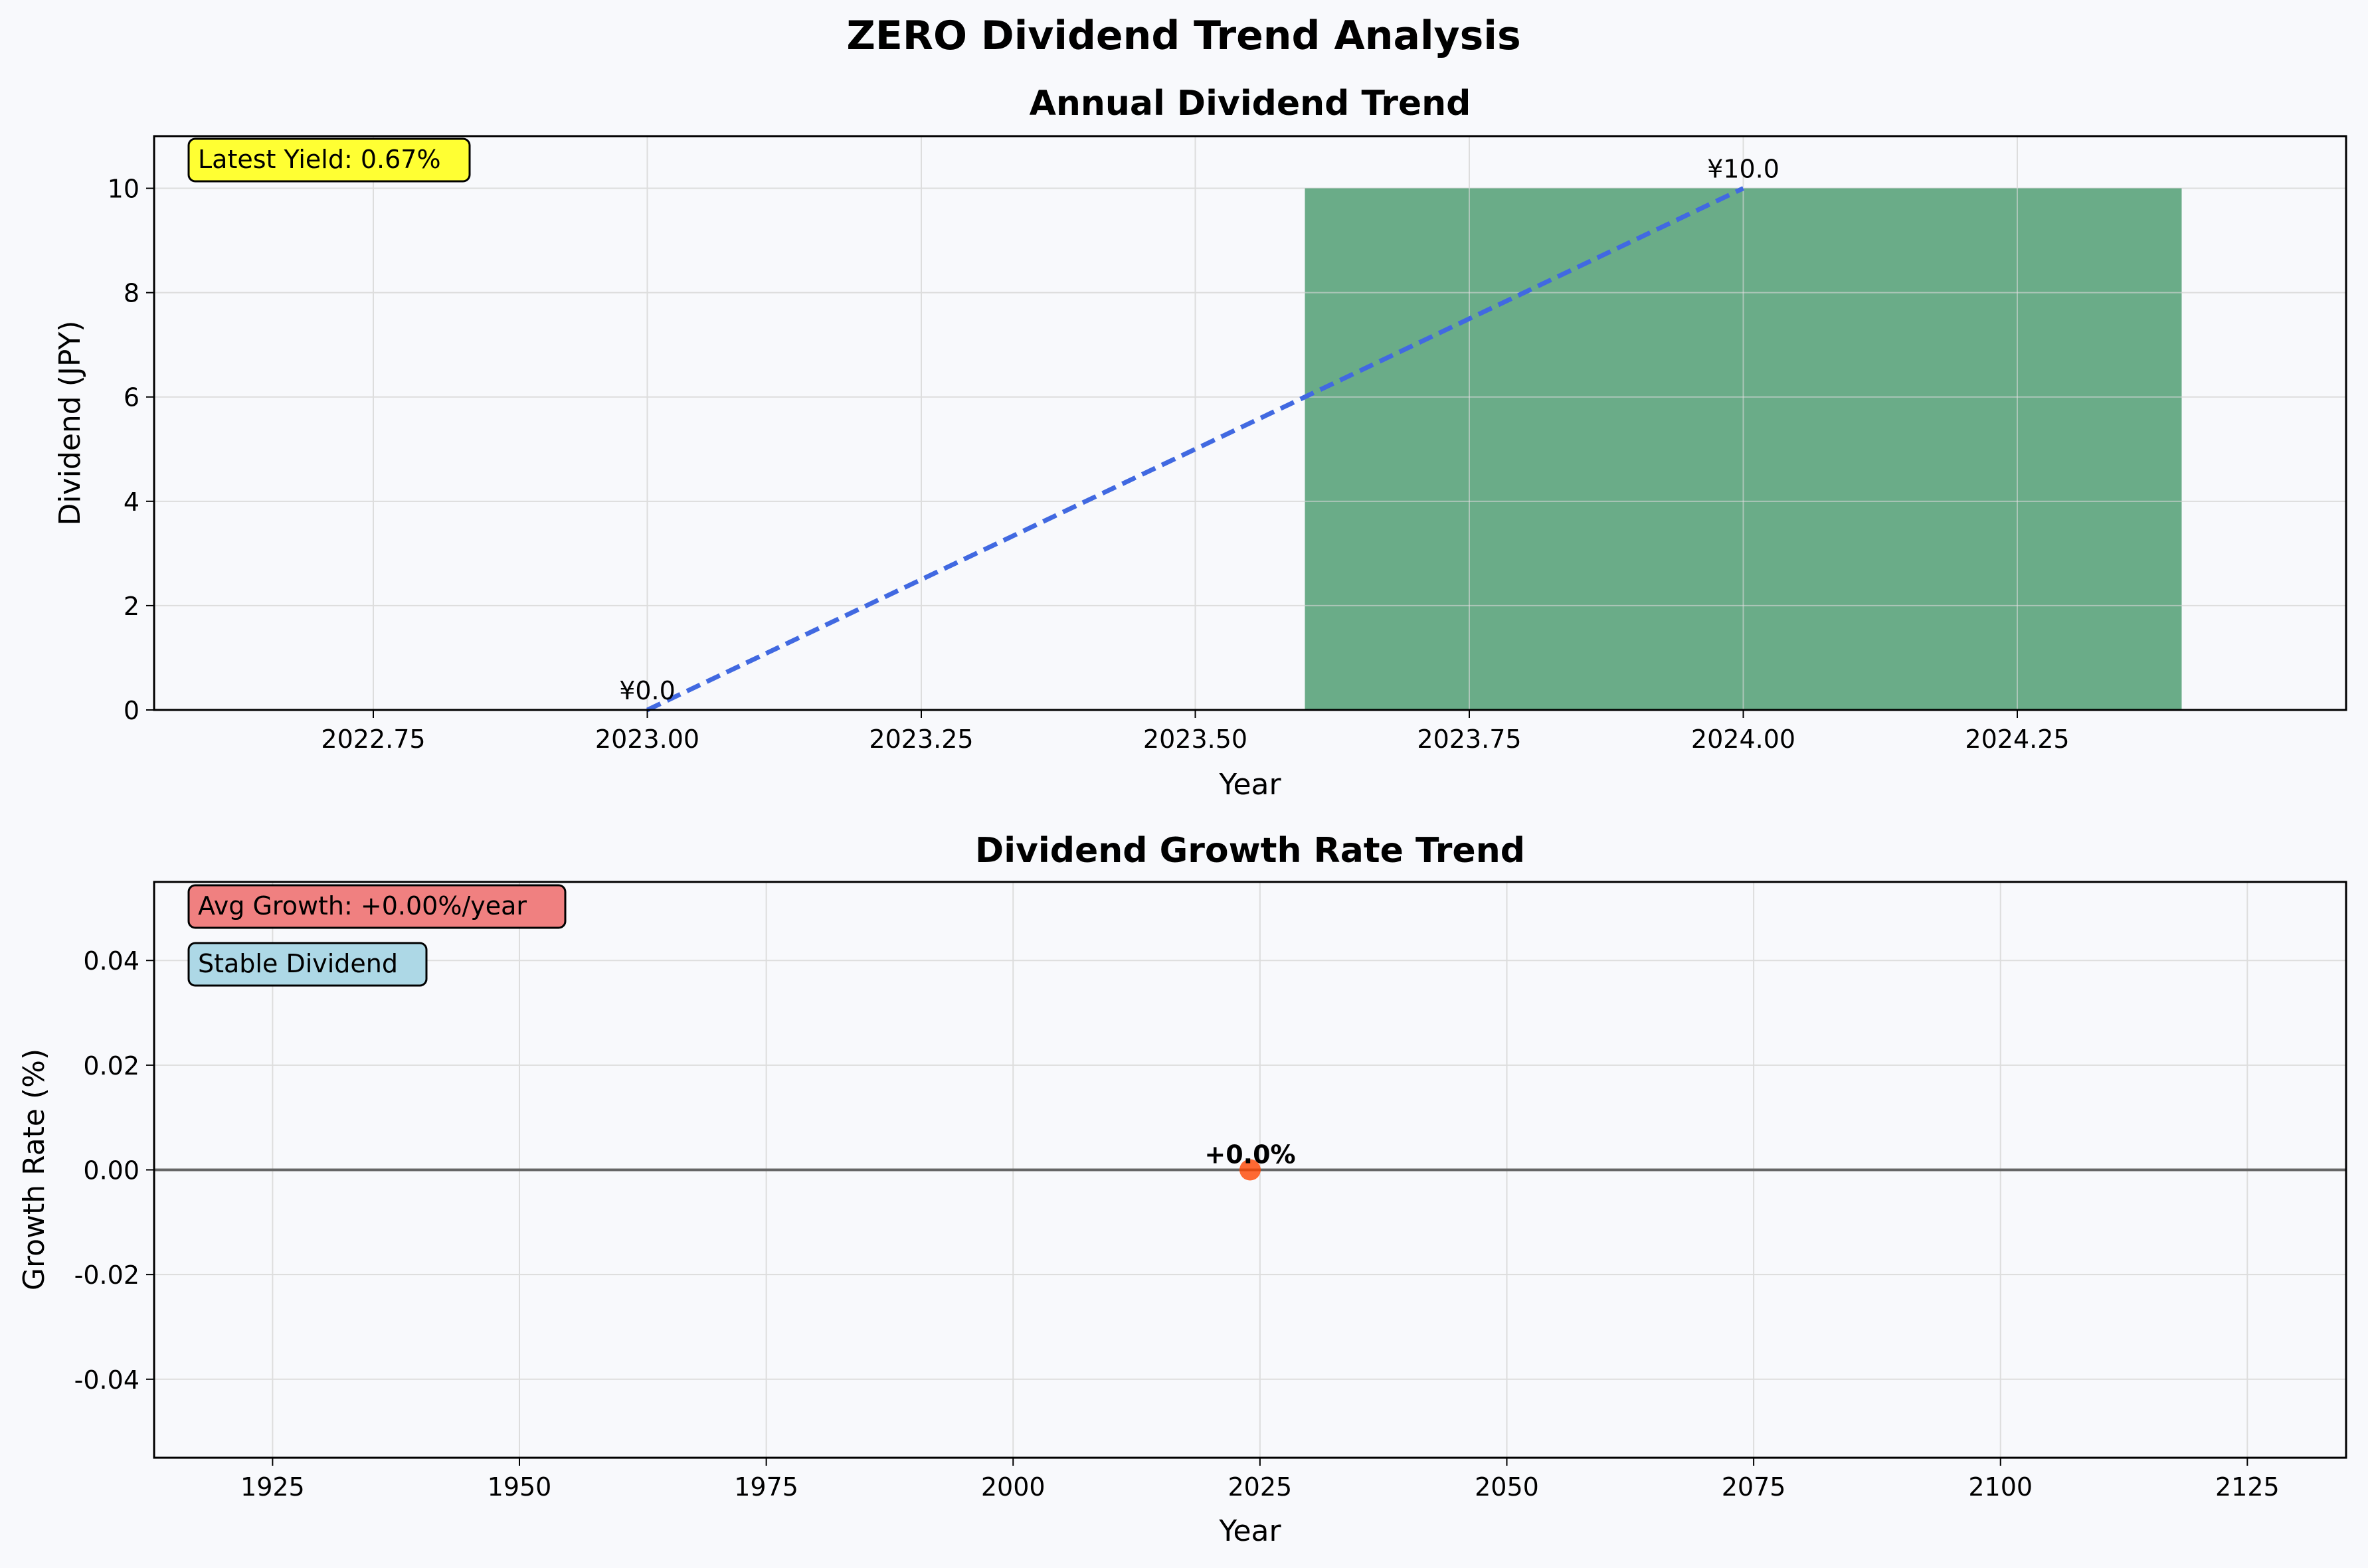  I want to click on latest-yield-annotation: Latest Yield: 0.67%, so click(329, 160).